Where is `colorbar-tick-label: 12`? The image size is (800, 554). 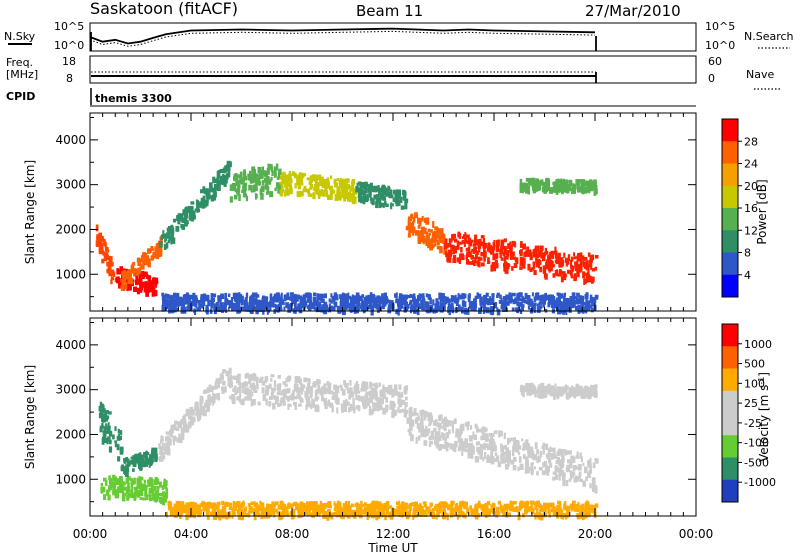
colorbar-tick-label: 12 is located at coordinates (751, 230).